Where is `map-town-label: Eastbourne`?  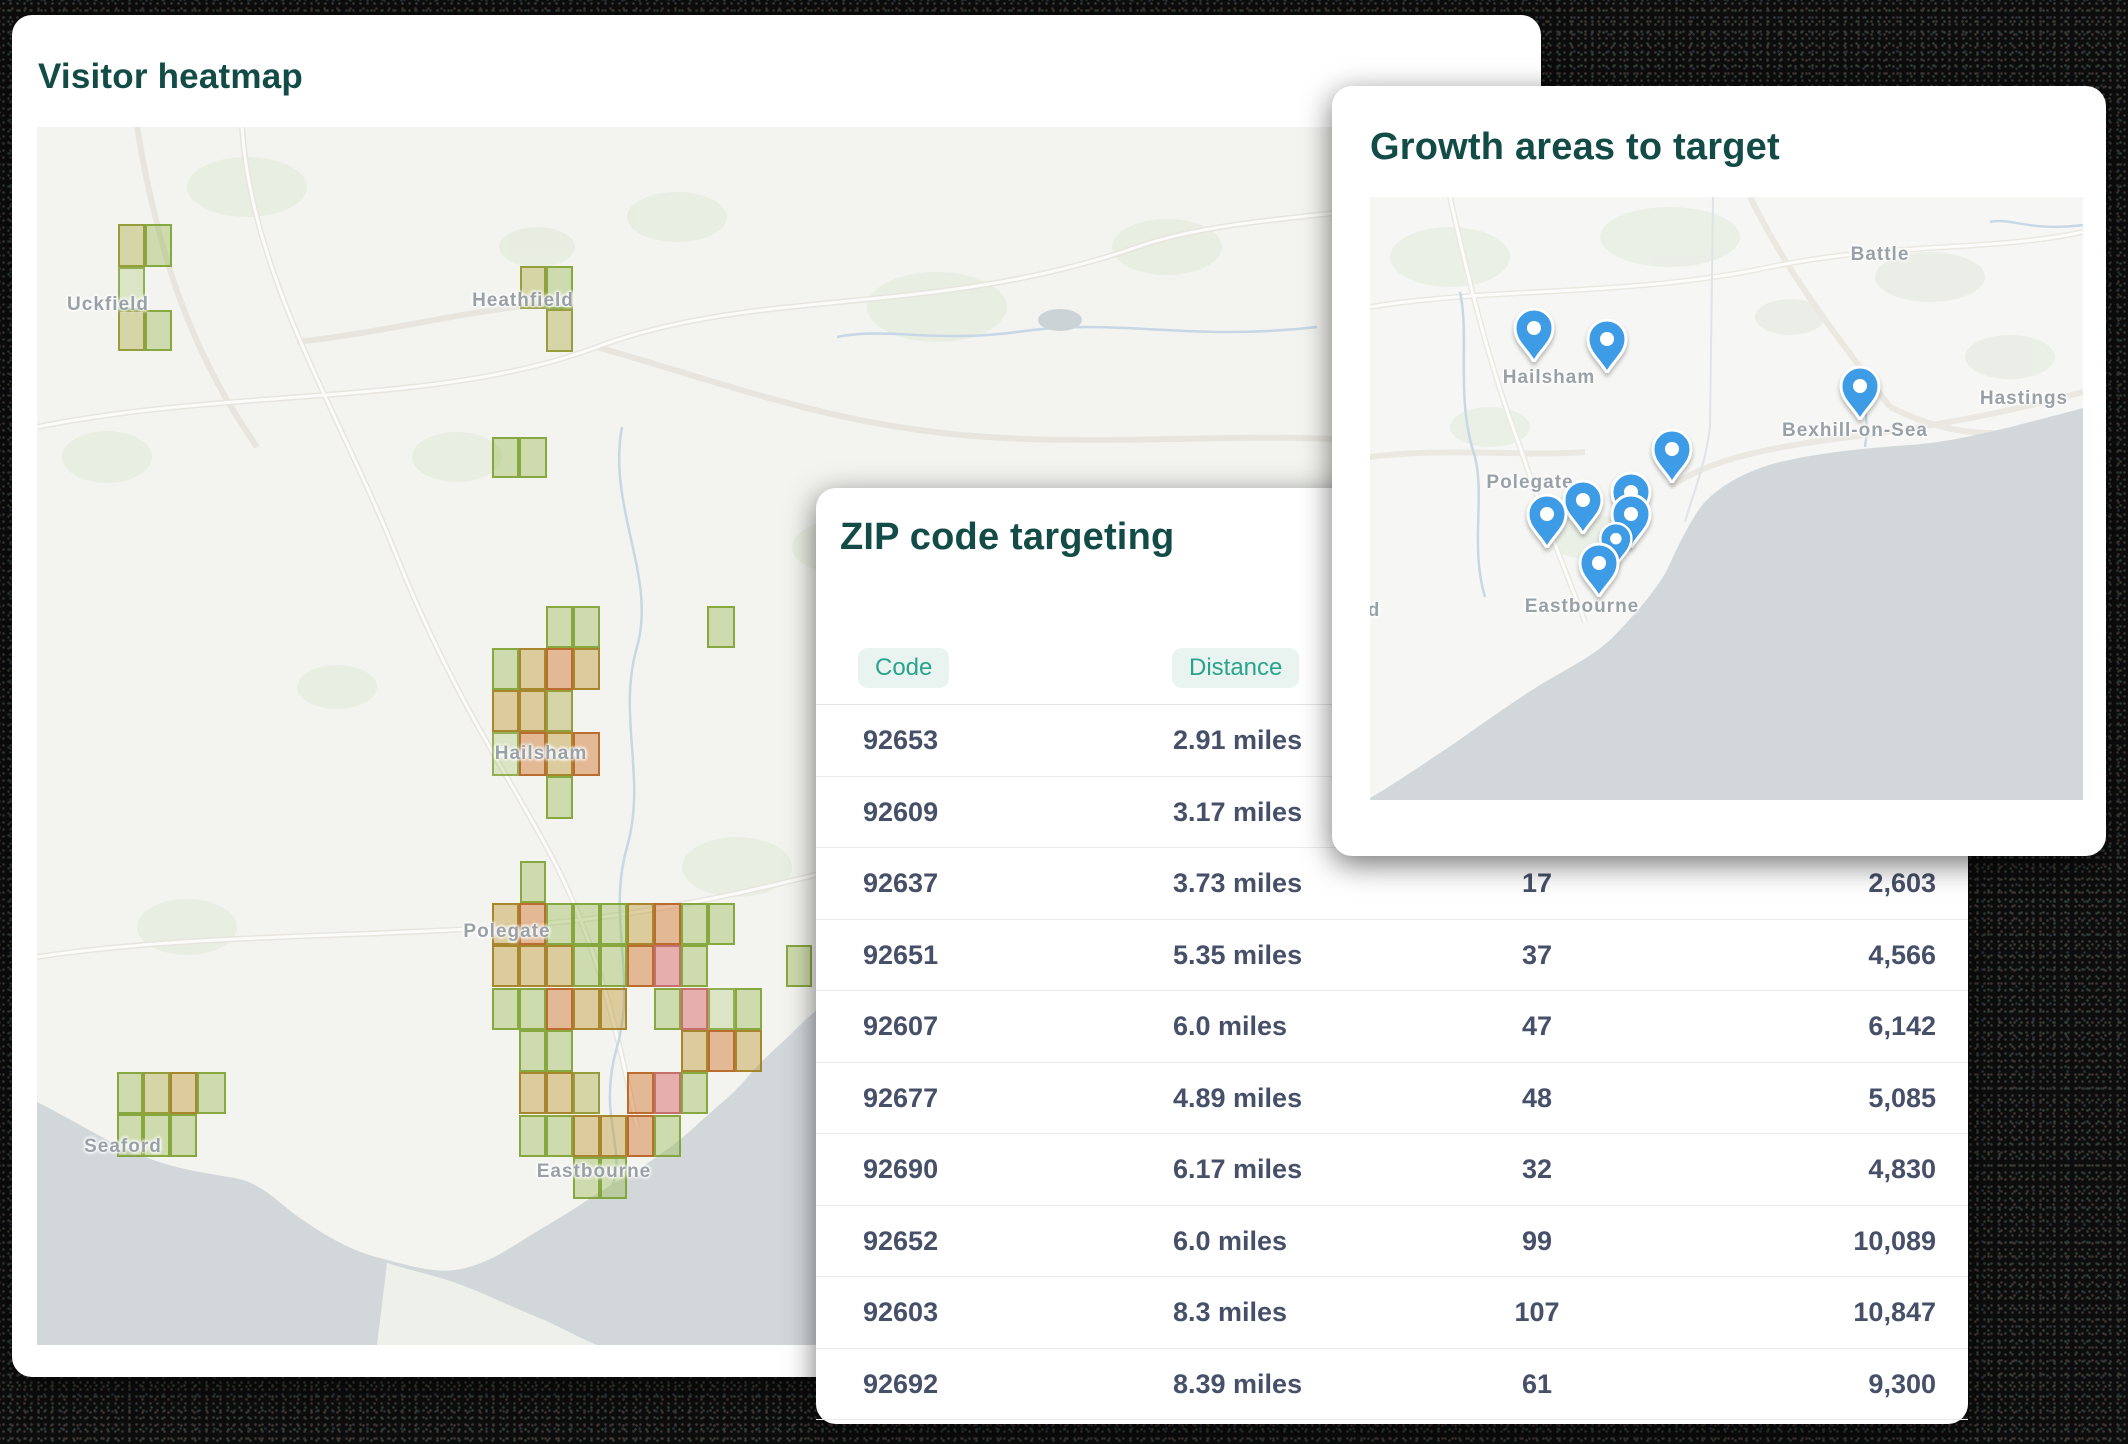
map-town-label: Eastbourne is located at coordinates (594, 1171).